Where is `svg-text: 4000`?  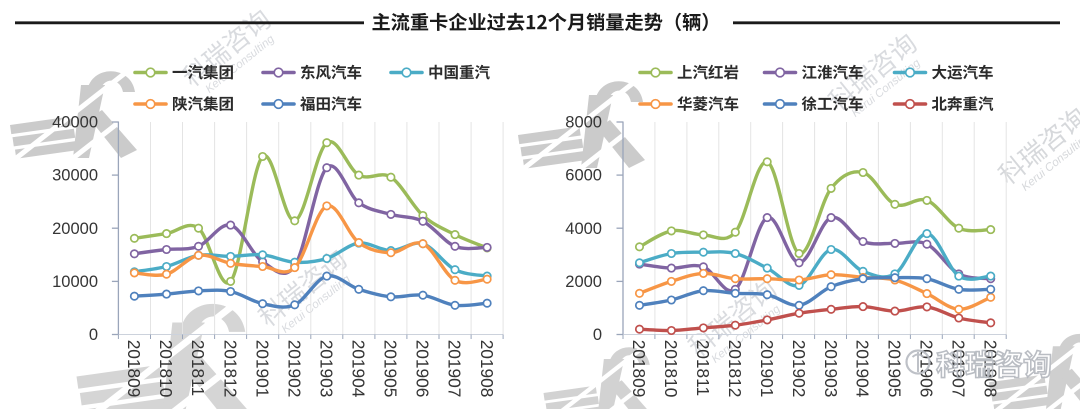 svg-text: 4000 is located at coordinates (583, 229).